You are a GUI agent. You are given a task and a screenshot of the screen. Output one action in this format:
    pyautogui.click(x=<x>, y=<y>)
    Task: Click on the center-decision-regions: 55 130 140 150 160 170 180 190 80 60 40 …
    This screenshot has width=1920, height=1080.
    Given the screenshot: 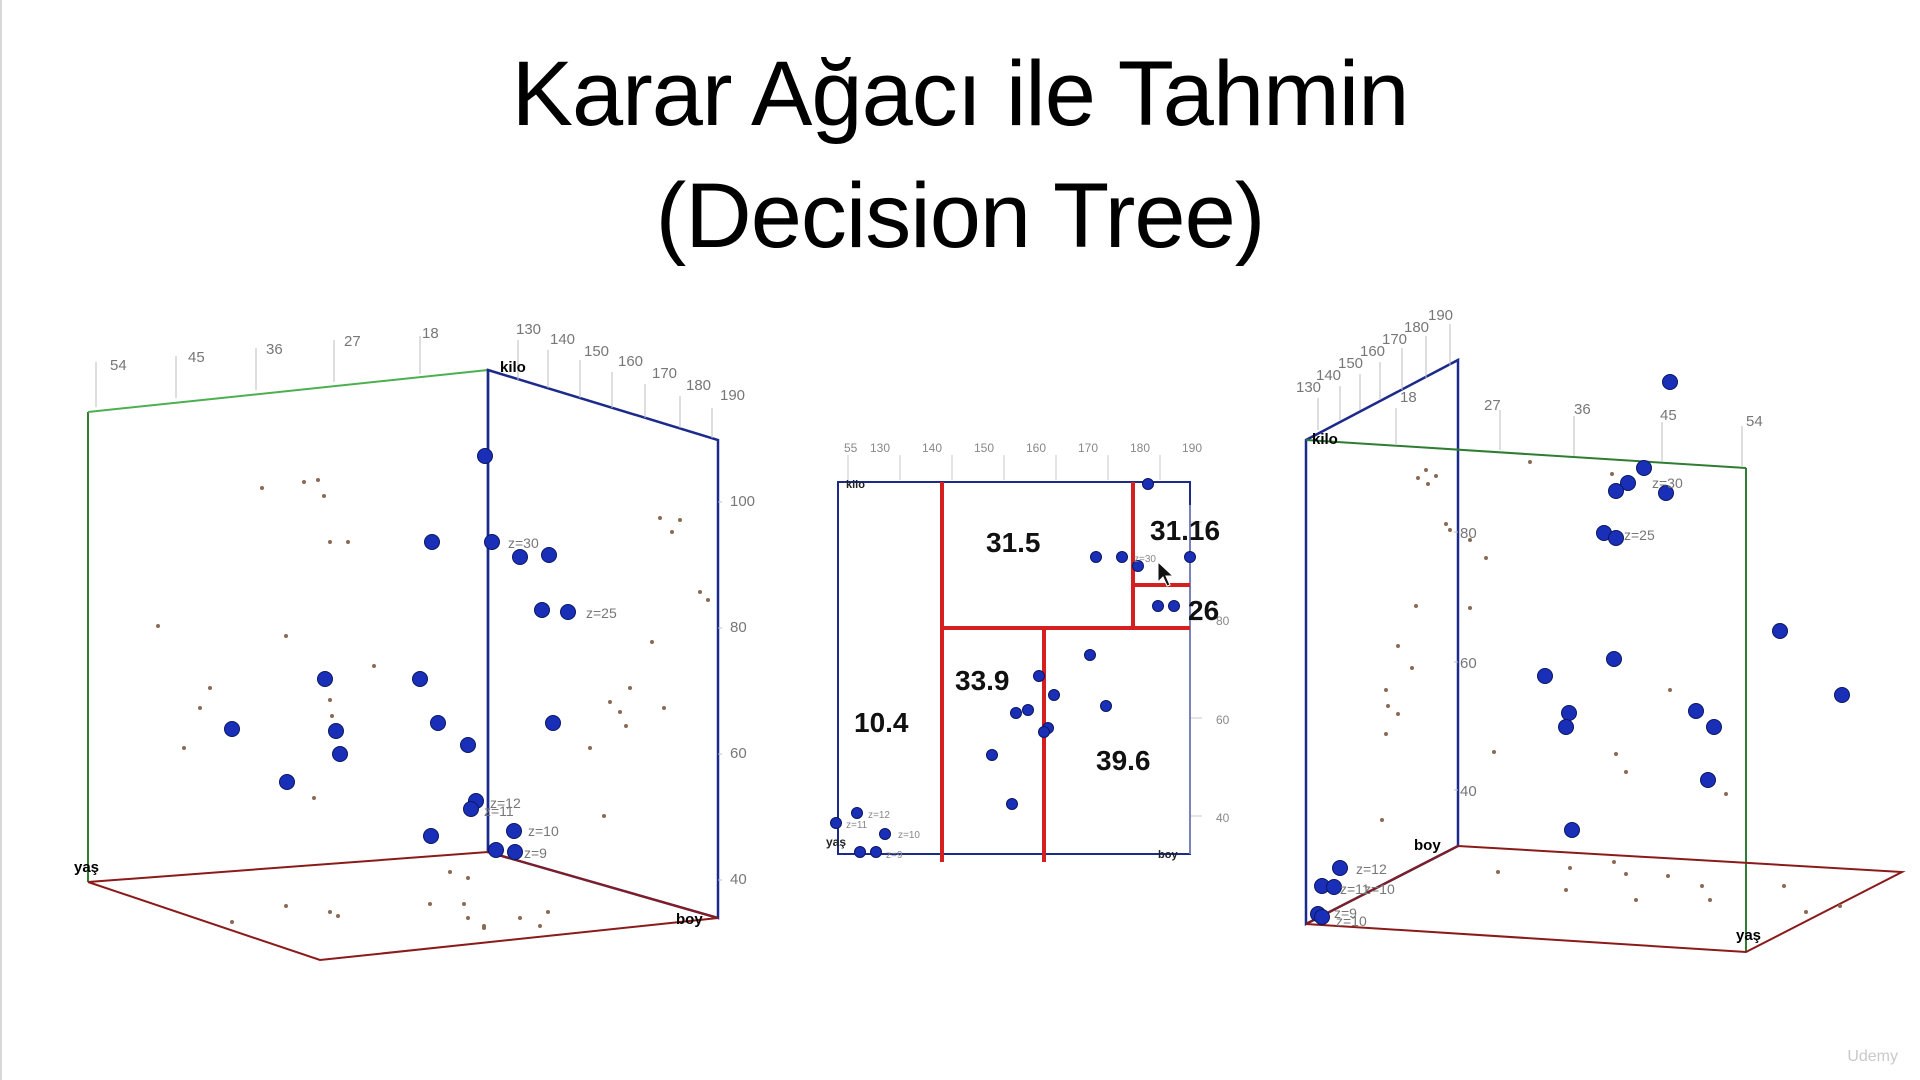 What is the action you would take?
    pyautogui.click(x=1028, y=651)
    